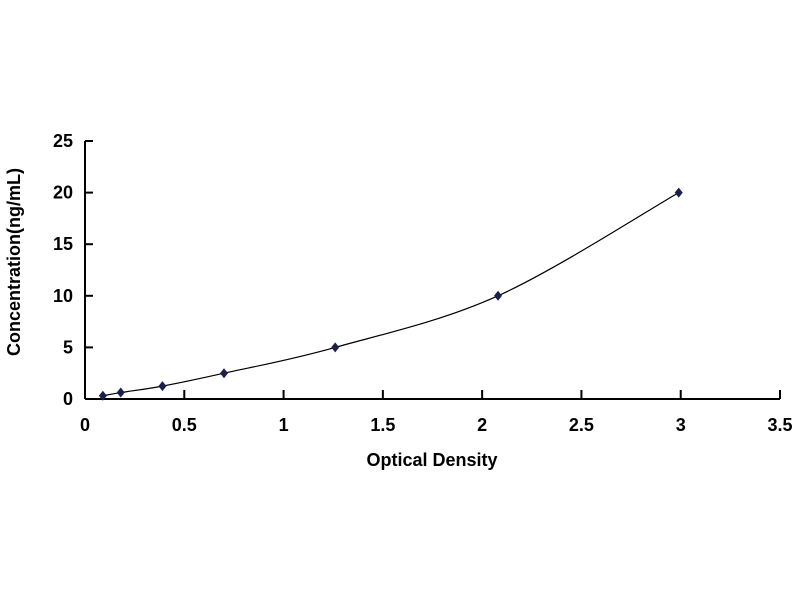 This screenshot has width=800, height=605. Describe the element at coordinates (68, 347) in the screenshot. I see `y-tick-label: 5` at that location.